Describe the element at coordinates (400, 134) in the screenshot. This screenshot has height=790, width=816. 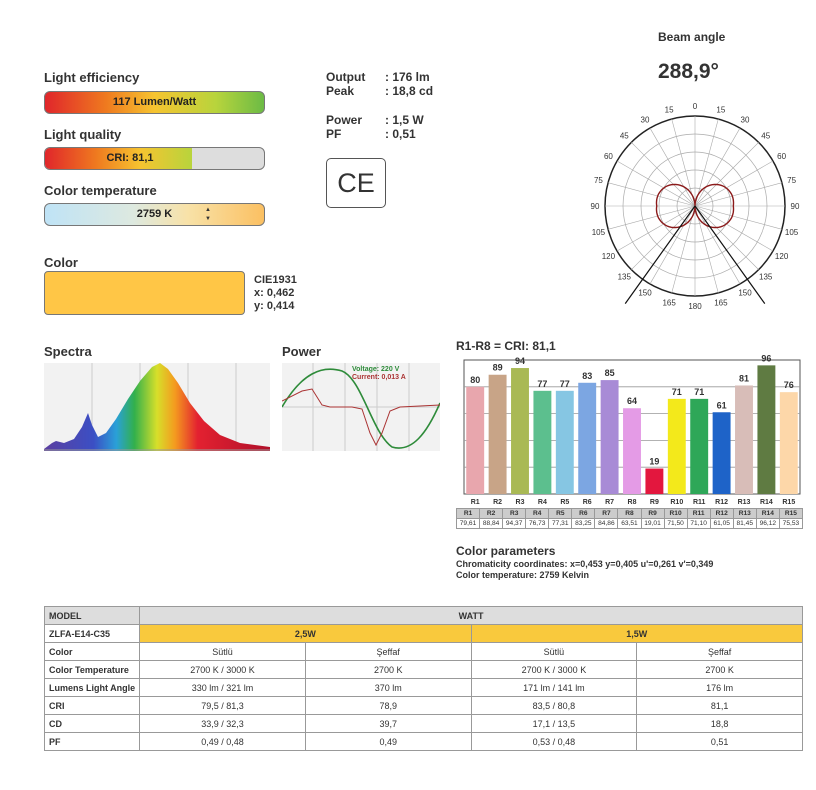
I see `pf-value: : 0,51` at that location.